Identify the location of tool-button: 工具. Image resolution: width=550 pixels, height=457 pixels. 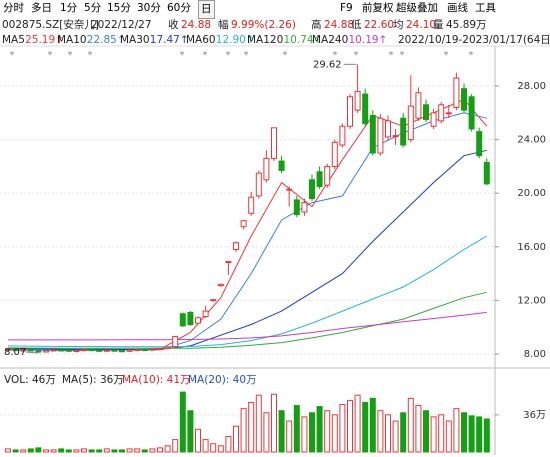
(485, 8).